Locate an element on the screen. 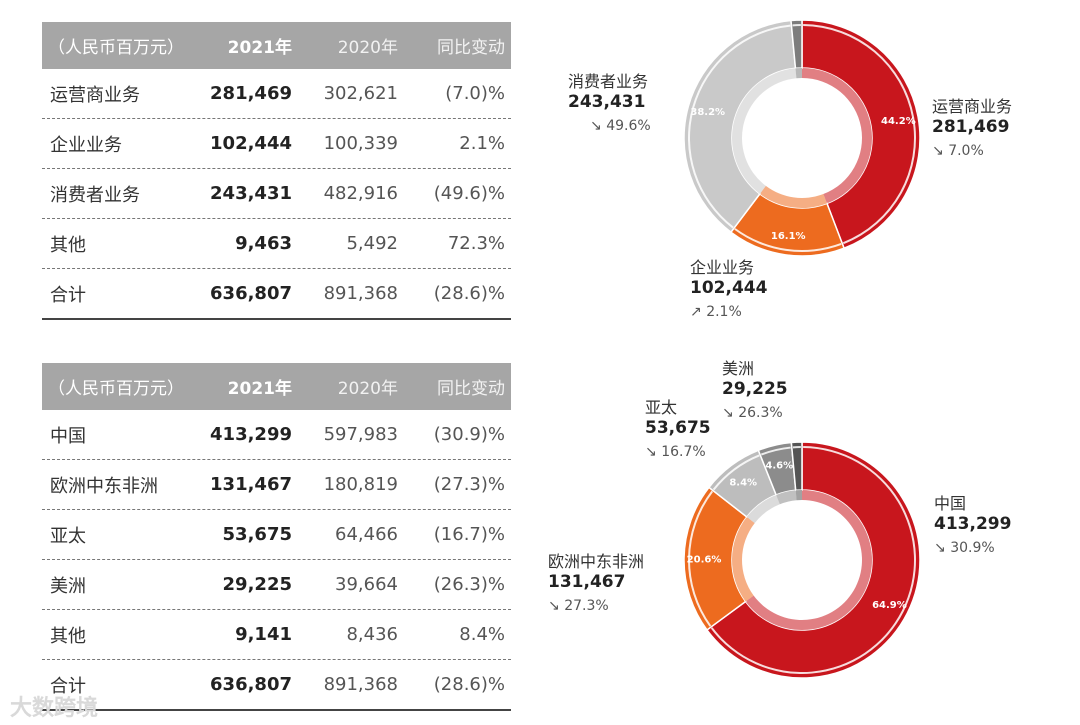 The width and height of the screenshot is (1080, 725). callout-enterprise: 企业业务 102,444 ↗ 2.1% is located at coordinates (728, 290).